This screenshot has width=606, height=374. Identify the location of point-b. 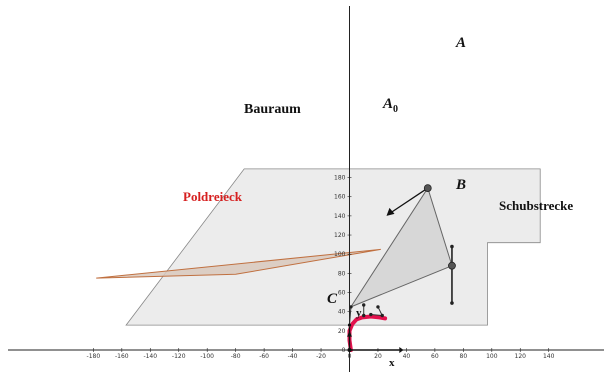
(452, 265).